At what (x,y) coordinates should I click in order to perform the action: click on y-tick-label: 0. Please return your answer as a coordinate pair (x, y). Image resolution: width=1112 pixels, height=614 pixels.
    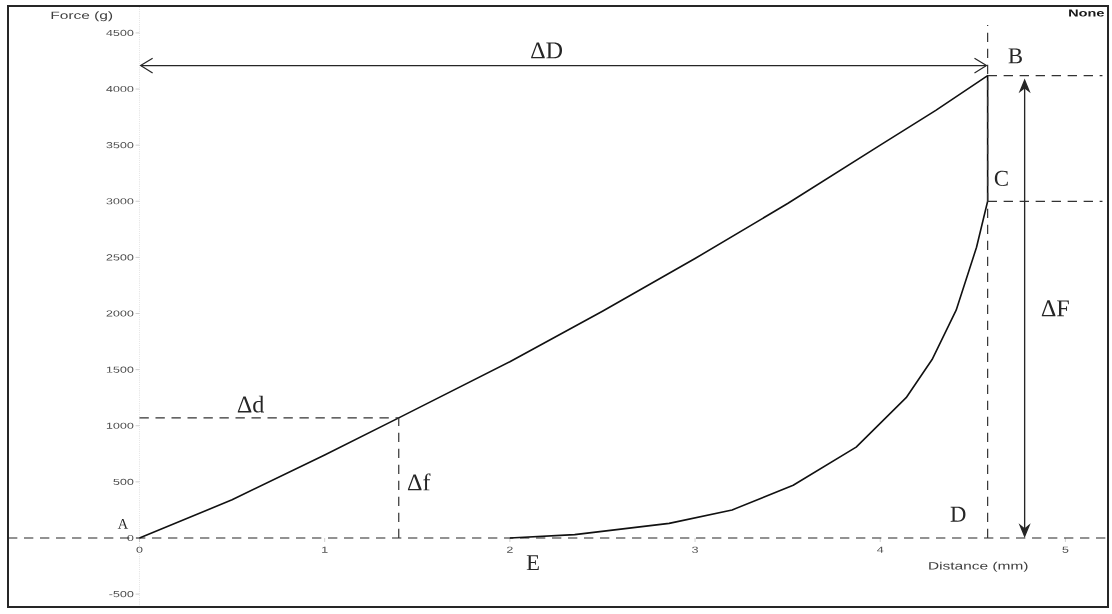
    Looking at the image, I should click on (130, 538).